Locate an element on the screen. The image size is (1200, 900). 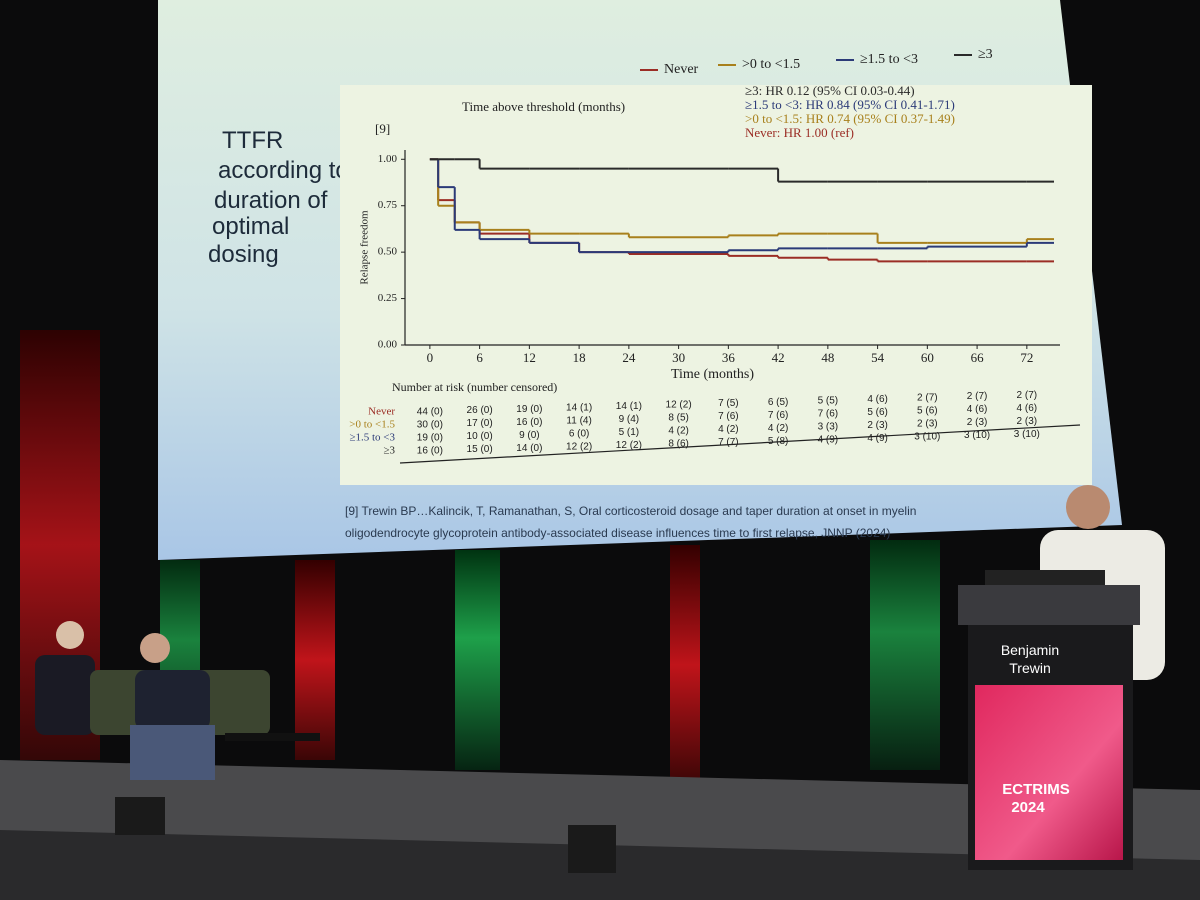
x-tick-label: 6 is located at coordinates (479, 357).